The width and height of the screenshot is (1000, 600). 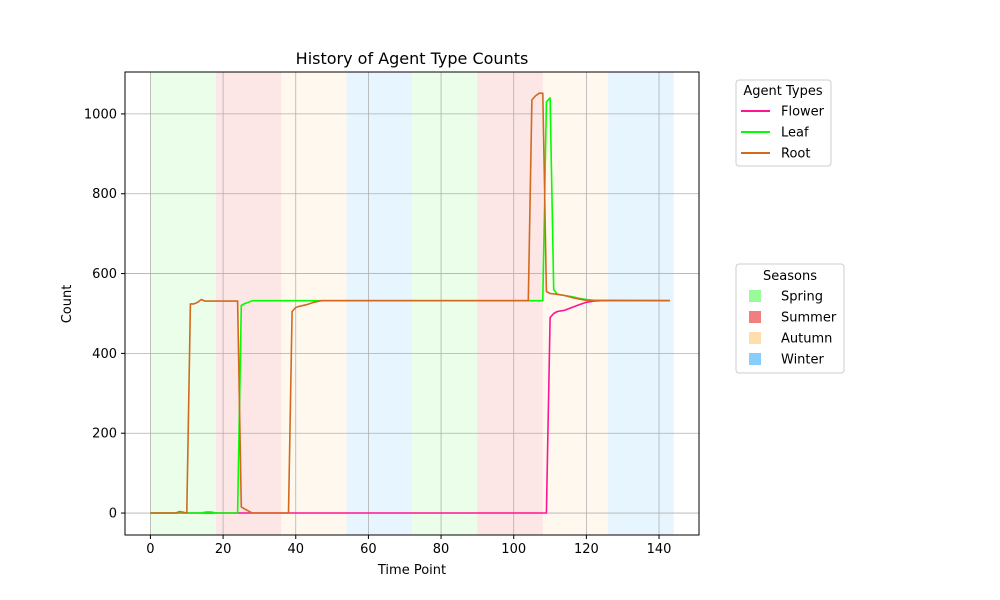 I want to click on legend-agent-frame, so click(x=783, y=123).